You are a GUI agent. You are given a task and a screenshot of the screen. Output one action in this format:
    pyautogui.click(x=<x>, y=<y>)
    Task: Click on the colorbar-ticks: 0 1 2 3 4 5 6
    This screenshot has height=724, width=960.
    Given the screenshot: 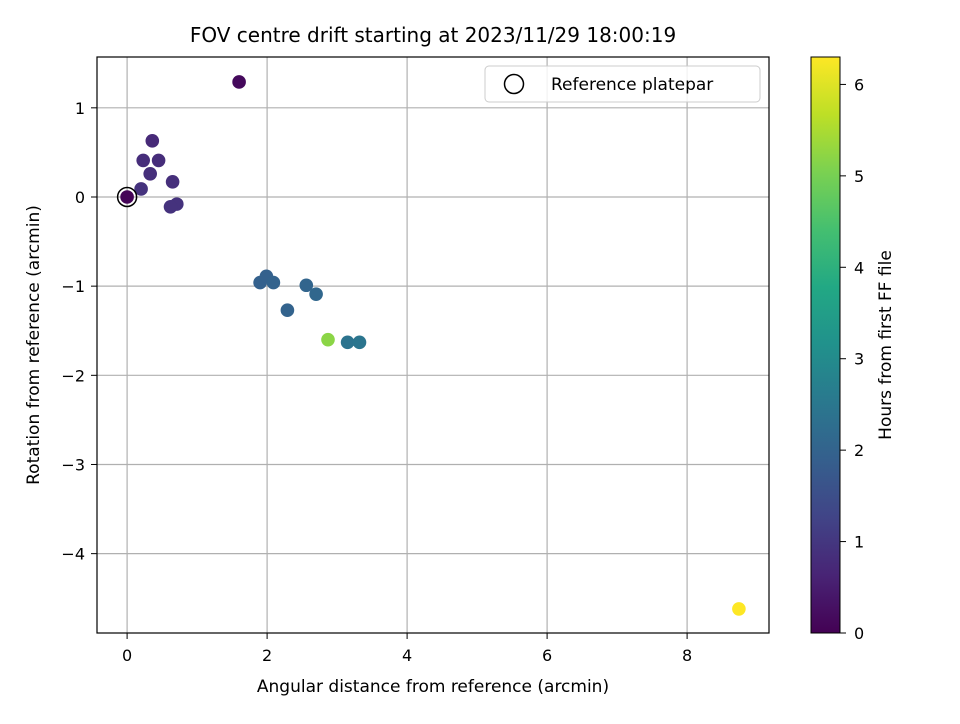 What is the action you would take?
    pyautogui.click(x=852, y=359)
    